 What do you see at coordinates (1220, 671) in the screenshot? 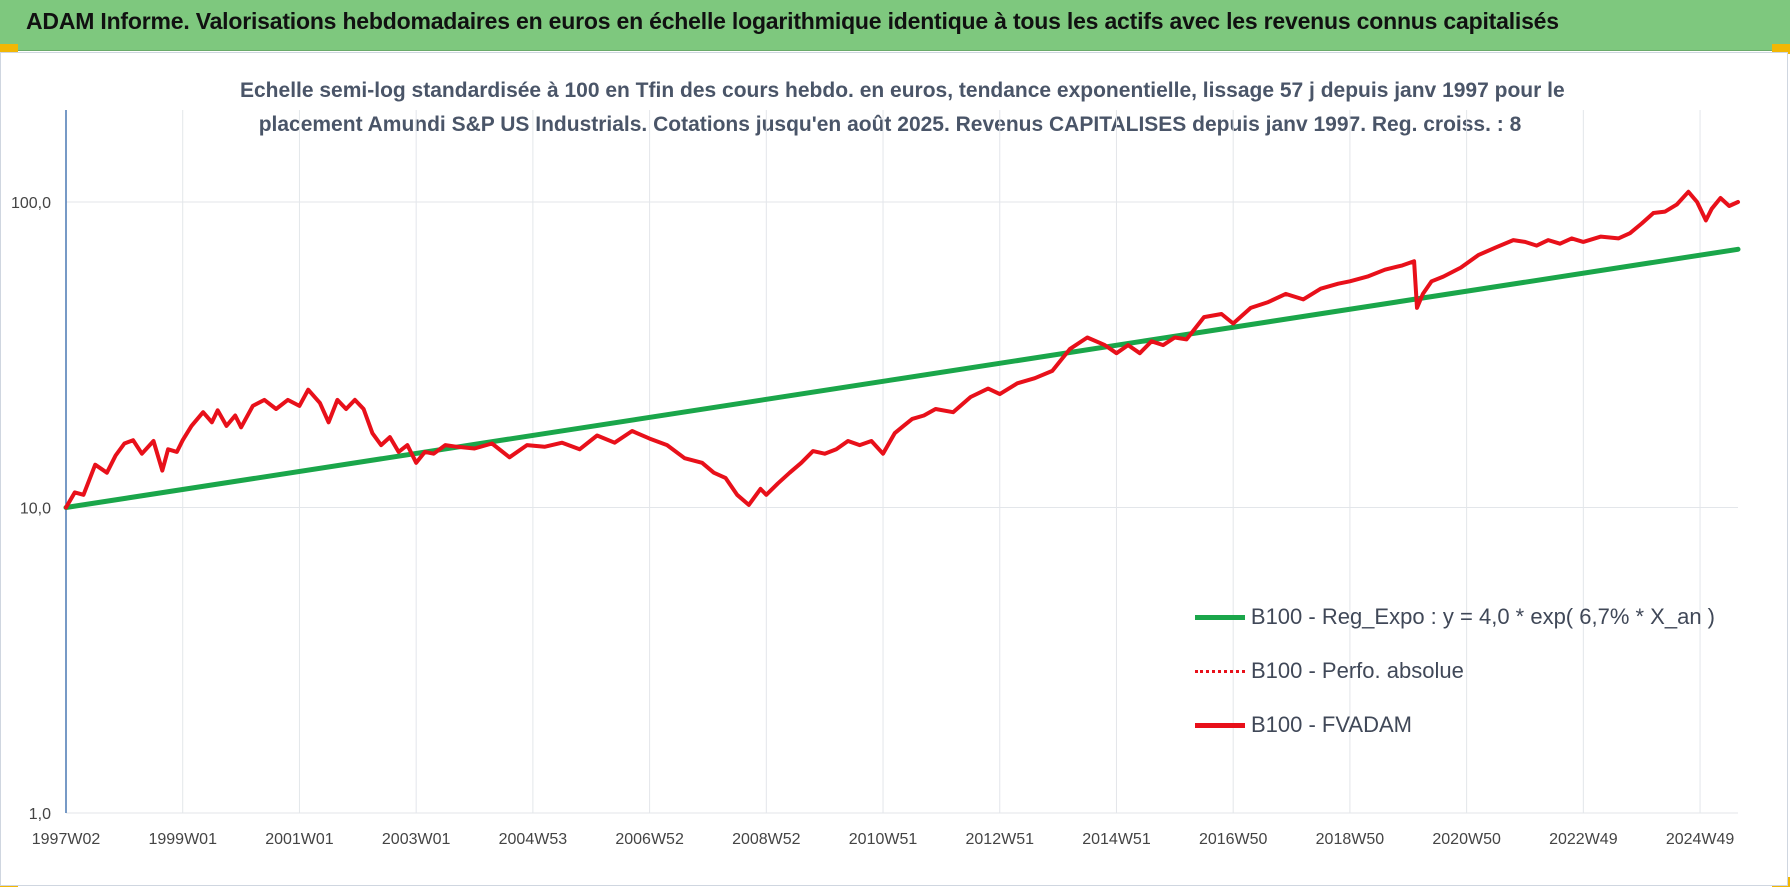
I see `legend-swatch-perfo` at bounding box center [1220, 671].